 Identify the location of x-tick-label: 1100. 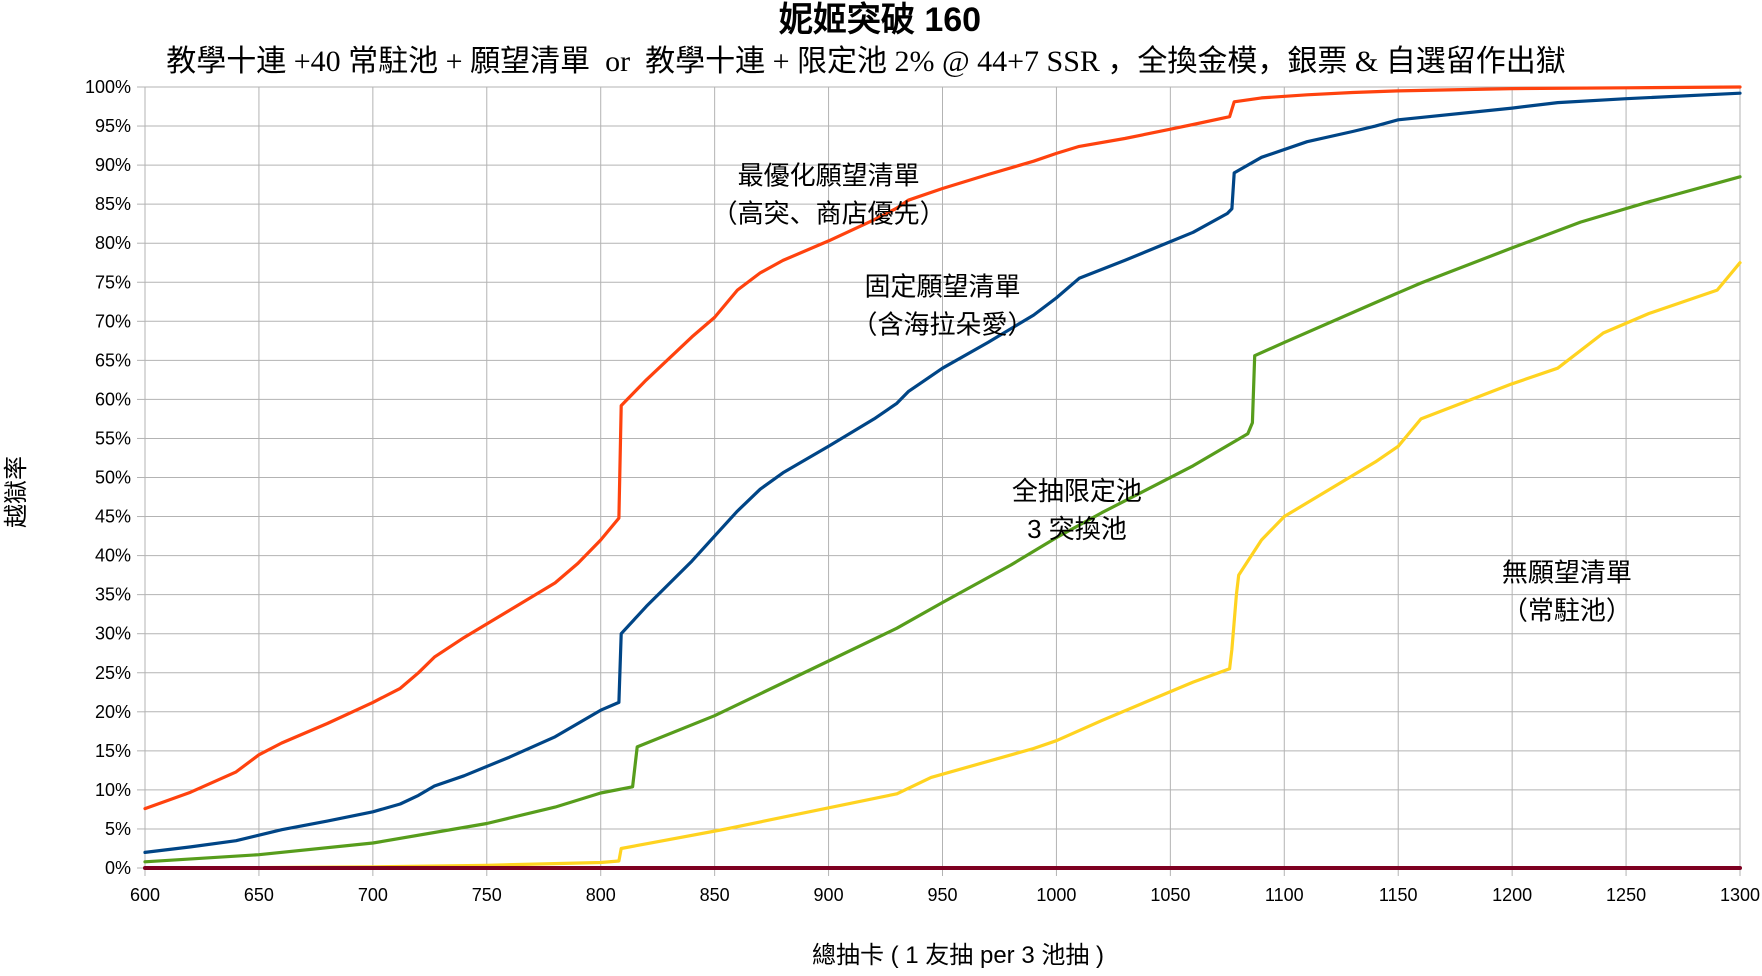
(1284, 895).